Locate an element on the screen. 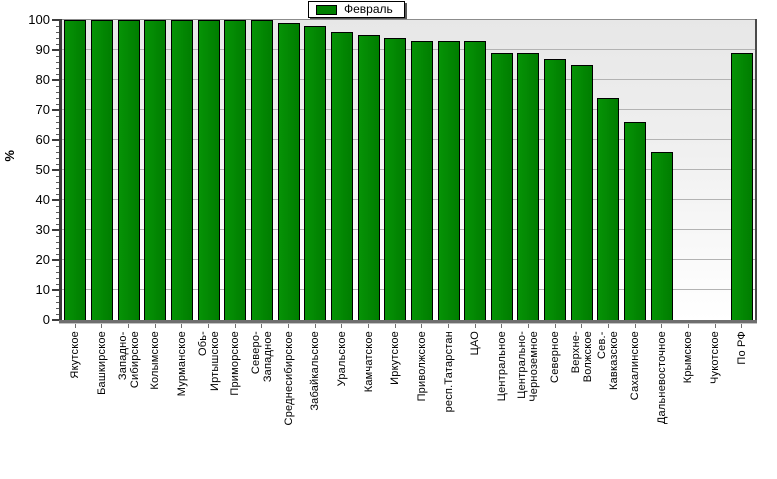  x-label-slot: Центральное is located at coordinates (502, 403).